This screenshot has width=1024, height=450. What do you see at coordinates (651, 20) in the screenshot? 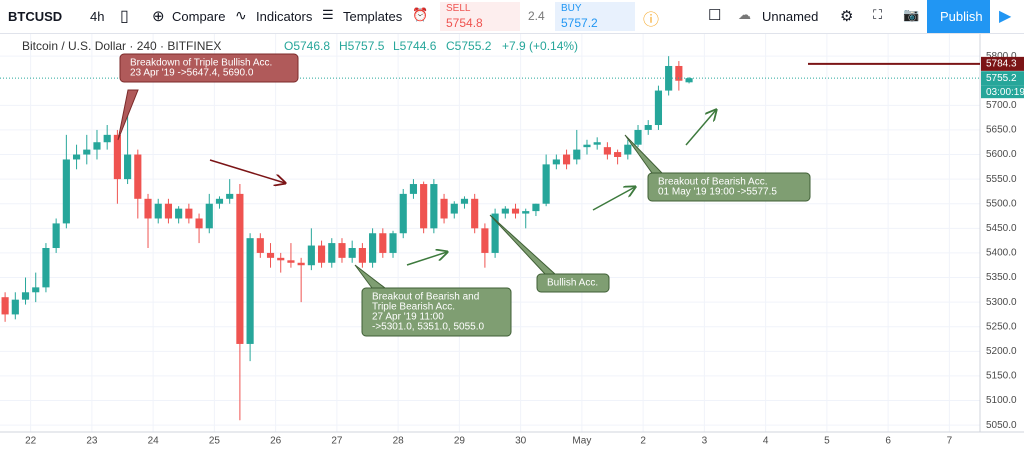
I see `info-icon: ⓘ` at bounding box center [651, 20].